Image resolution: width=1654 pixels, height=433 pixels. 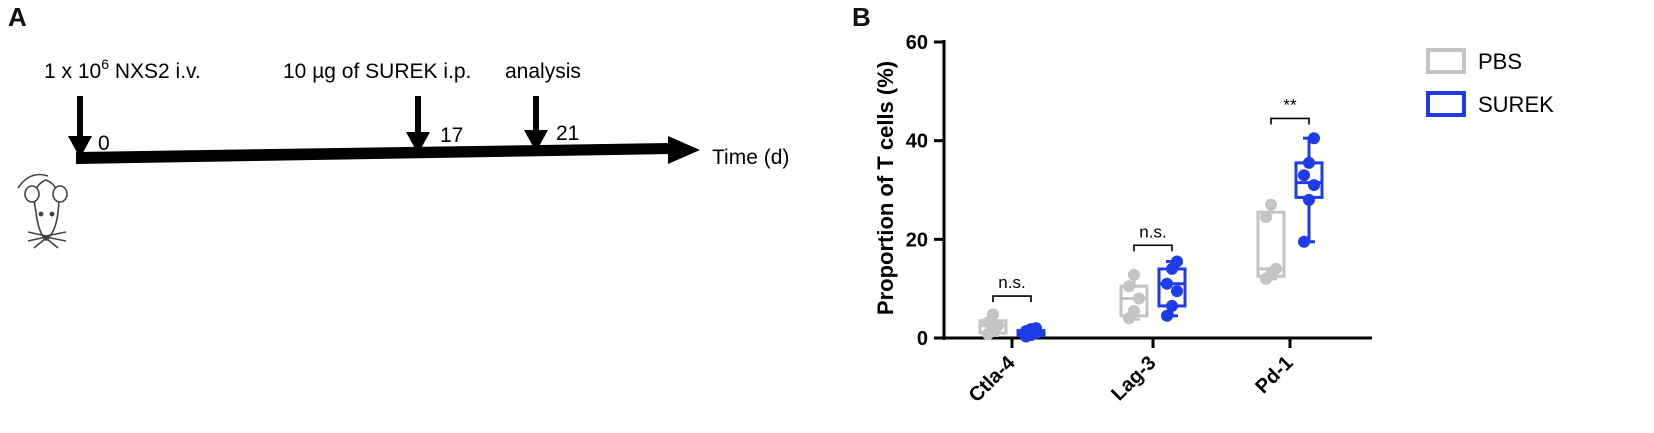 What do you see at coordinates (861, 17) in the screenshot?
I see `panel-b-label: B` at bounding box center [861, 17].